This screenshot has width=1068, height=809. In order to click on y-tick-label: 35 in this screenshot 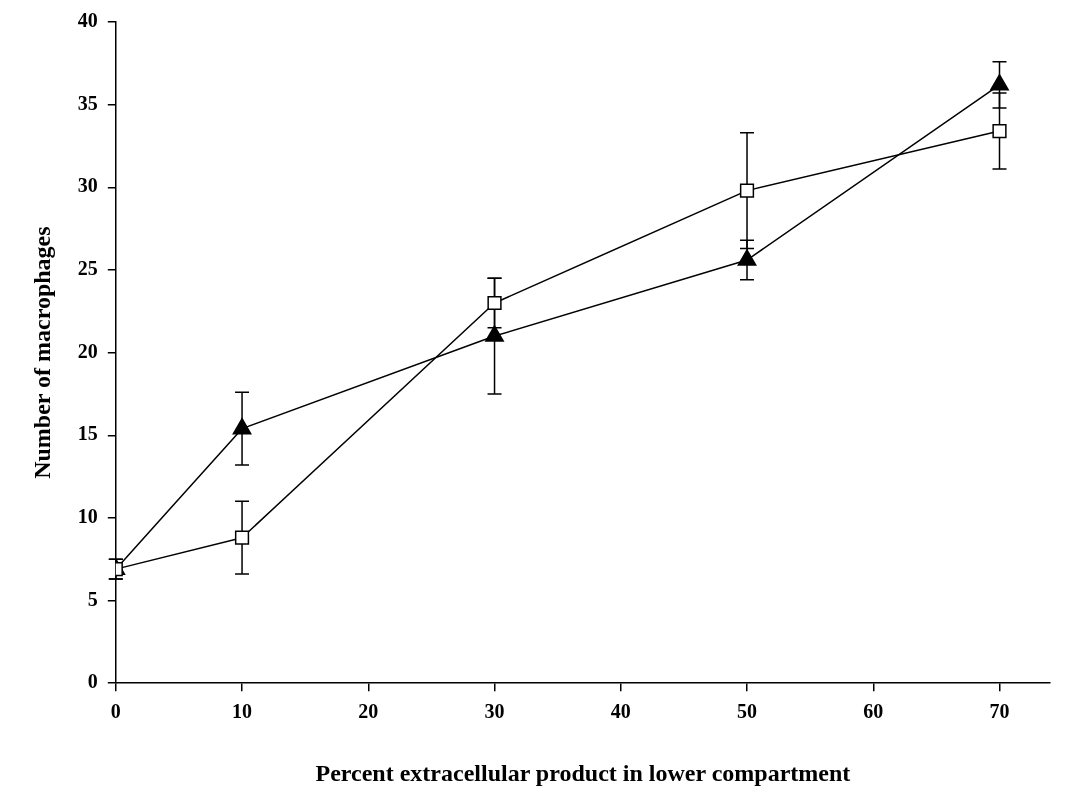, I will do `click(87, 102)`.